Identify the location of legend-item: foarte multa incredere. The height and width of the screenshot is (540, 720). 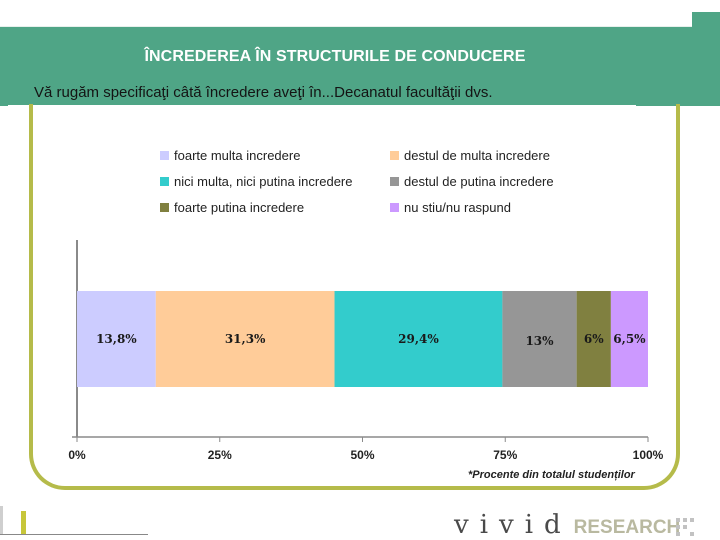
(230, 155).